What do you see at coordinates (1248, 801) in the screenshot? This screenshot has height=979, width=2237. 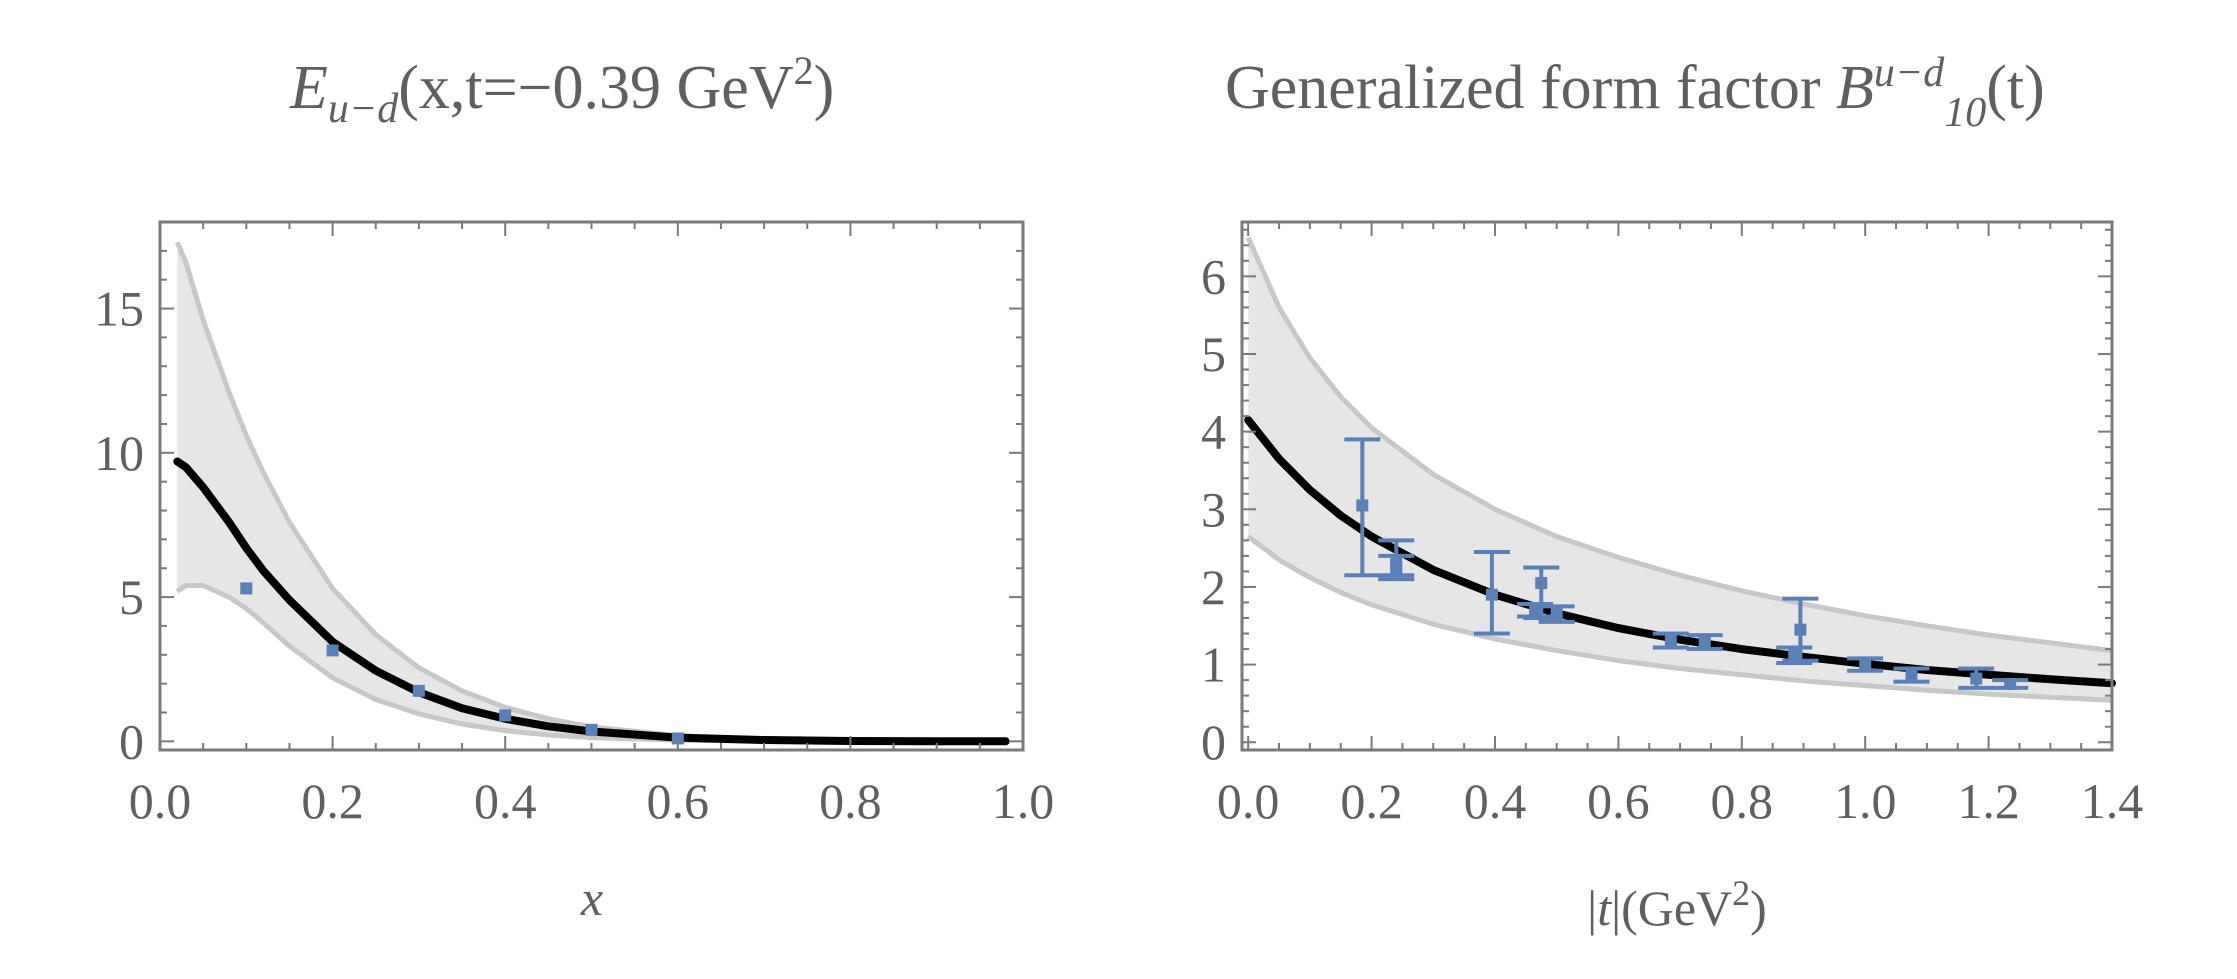 I see `right-x-tick-label: 0.0` at bounding box center [1248, 801].